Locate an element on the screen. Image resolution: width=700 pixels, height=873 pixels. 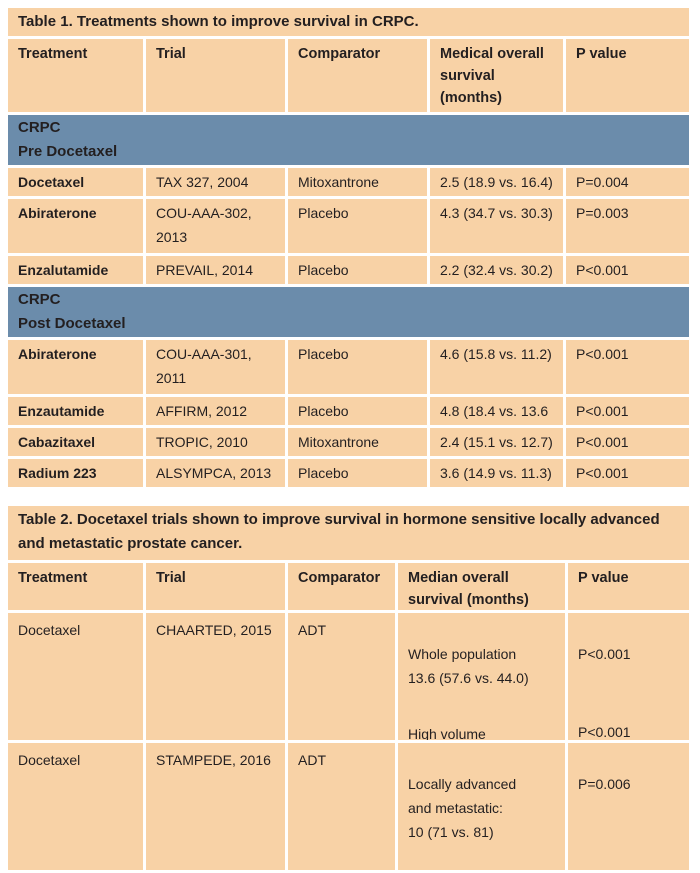
pvalue-outcome: P=0.006 is located at coordinates (604, 784).